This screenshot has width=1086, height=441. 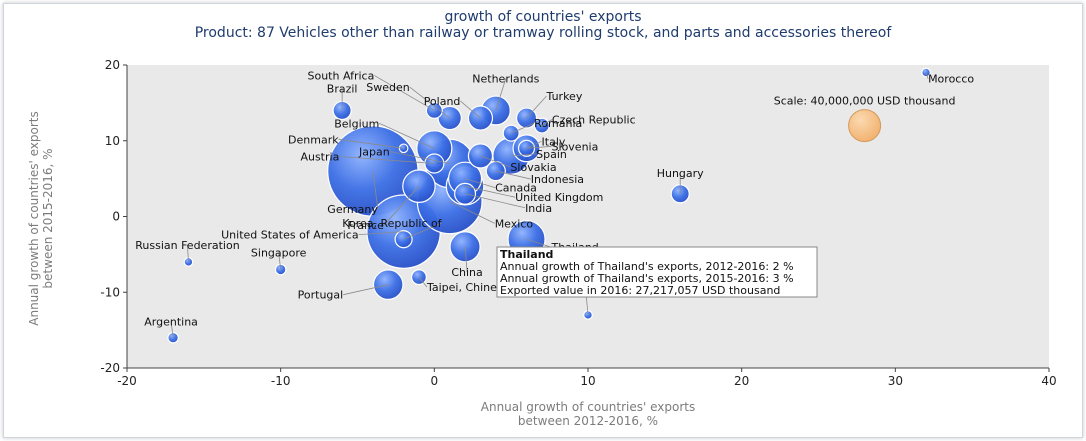 I want to click on y-tick-label: -20, so click(x=110, y=368).